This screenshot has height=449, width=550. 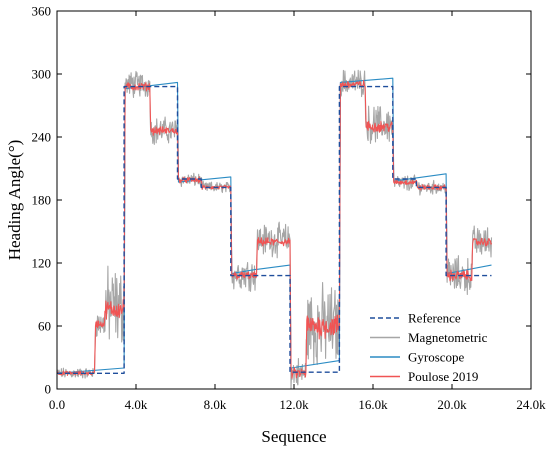 I want to click on x-tick-label: 20.0k, so click(x=452, y=404).